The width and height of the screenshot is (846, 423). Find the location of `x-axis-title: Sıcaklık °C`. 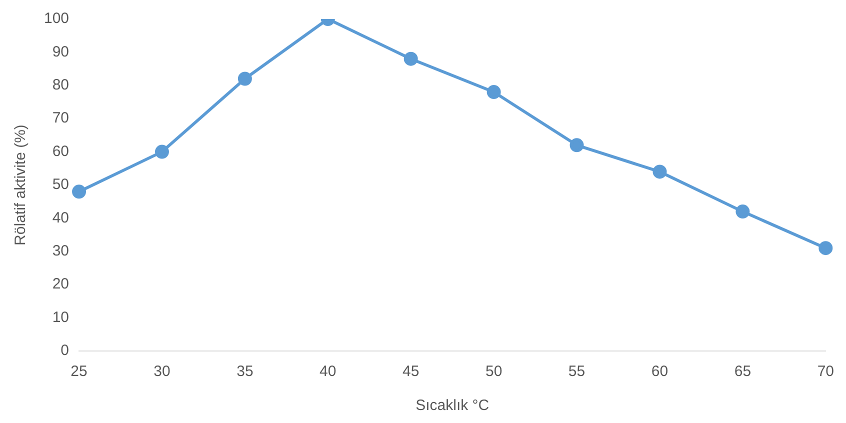

x-axis-title: Sıcaklık °C is located at coordinates (453, 405).